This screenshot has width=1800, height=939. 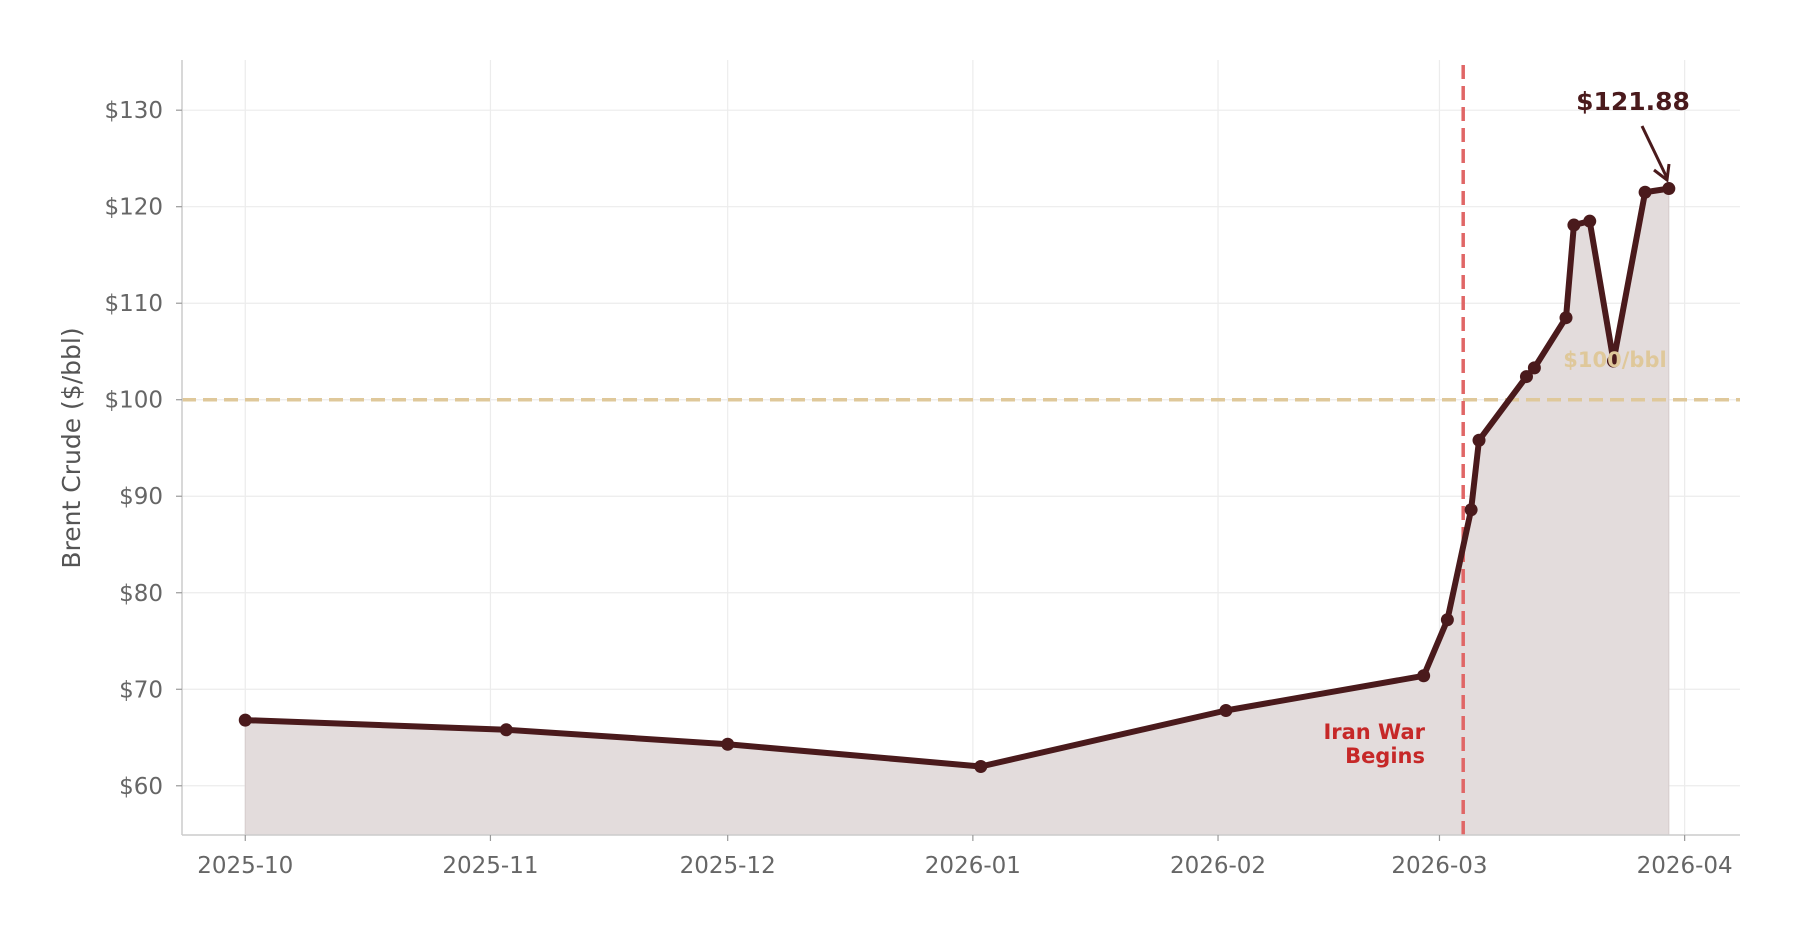 What do you see at coordinates (1385, 756) in the screenshot?
I see `war-label-line2: Begins` at bounding box center [1385, 756].